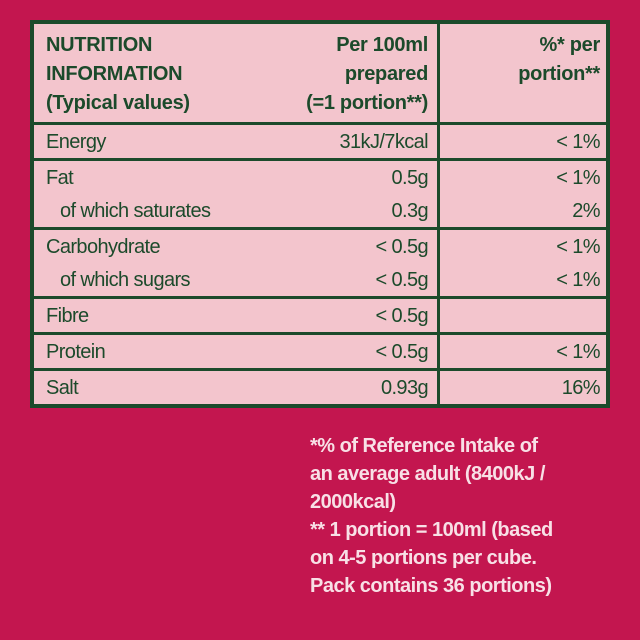  Describe the element at coordinates (114, 74) in the screenshot. I see `header-label: INFORMATION` at that location.